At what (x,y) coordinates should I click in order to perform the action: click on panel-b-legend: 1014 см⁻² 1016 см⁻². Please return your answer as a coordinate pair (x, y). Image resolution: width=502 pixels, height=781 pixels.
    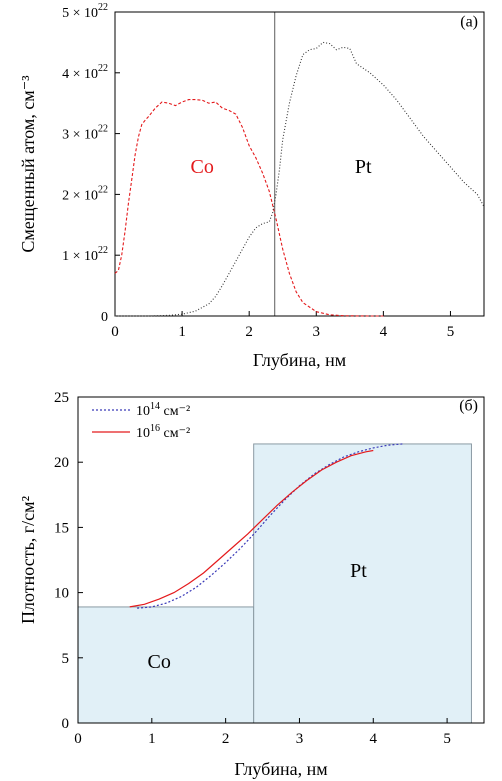
    Looking at the image, I should click on (141, 421).